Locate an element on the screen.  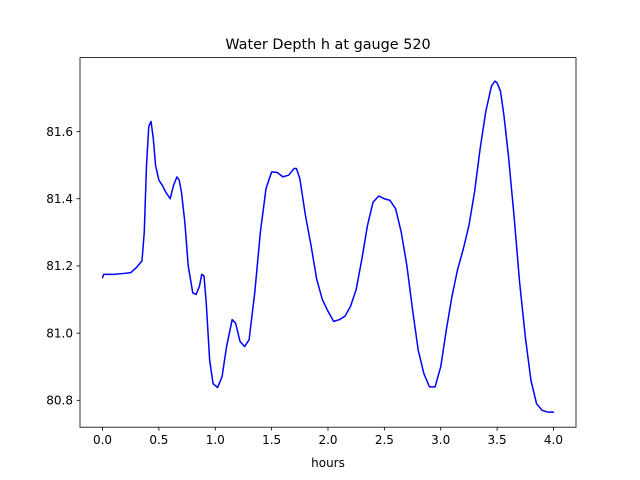
y-tick-label: 81.0 is located at coordinates (59, 333).